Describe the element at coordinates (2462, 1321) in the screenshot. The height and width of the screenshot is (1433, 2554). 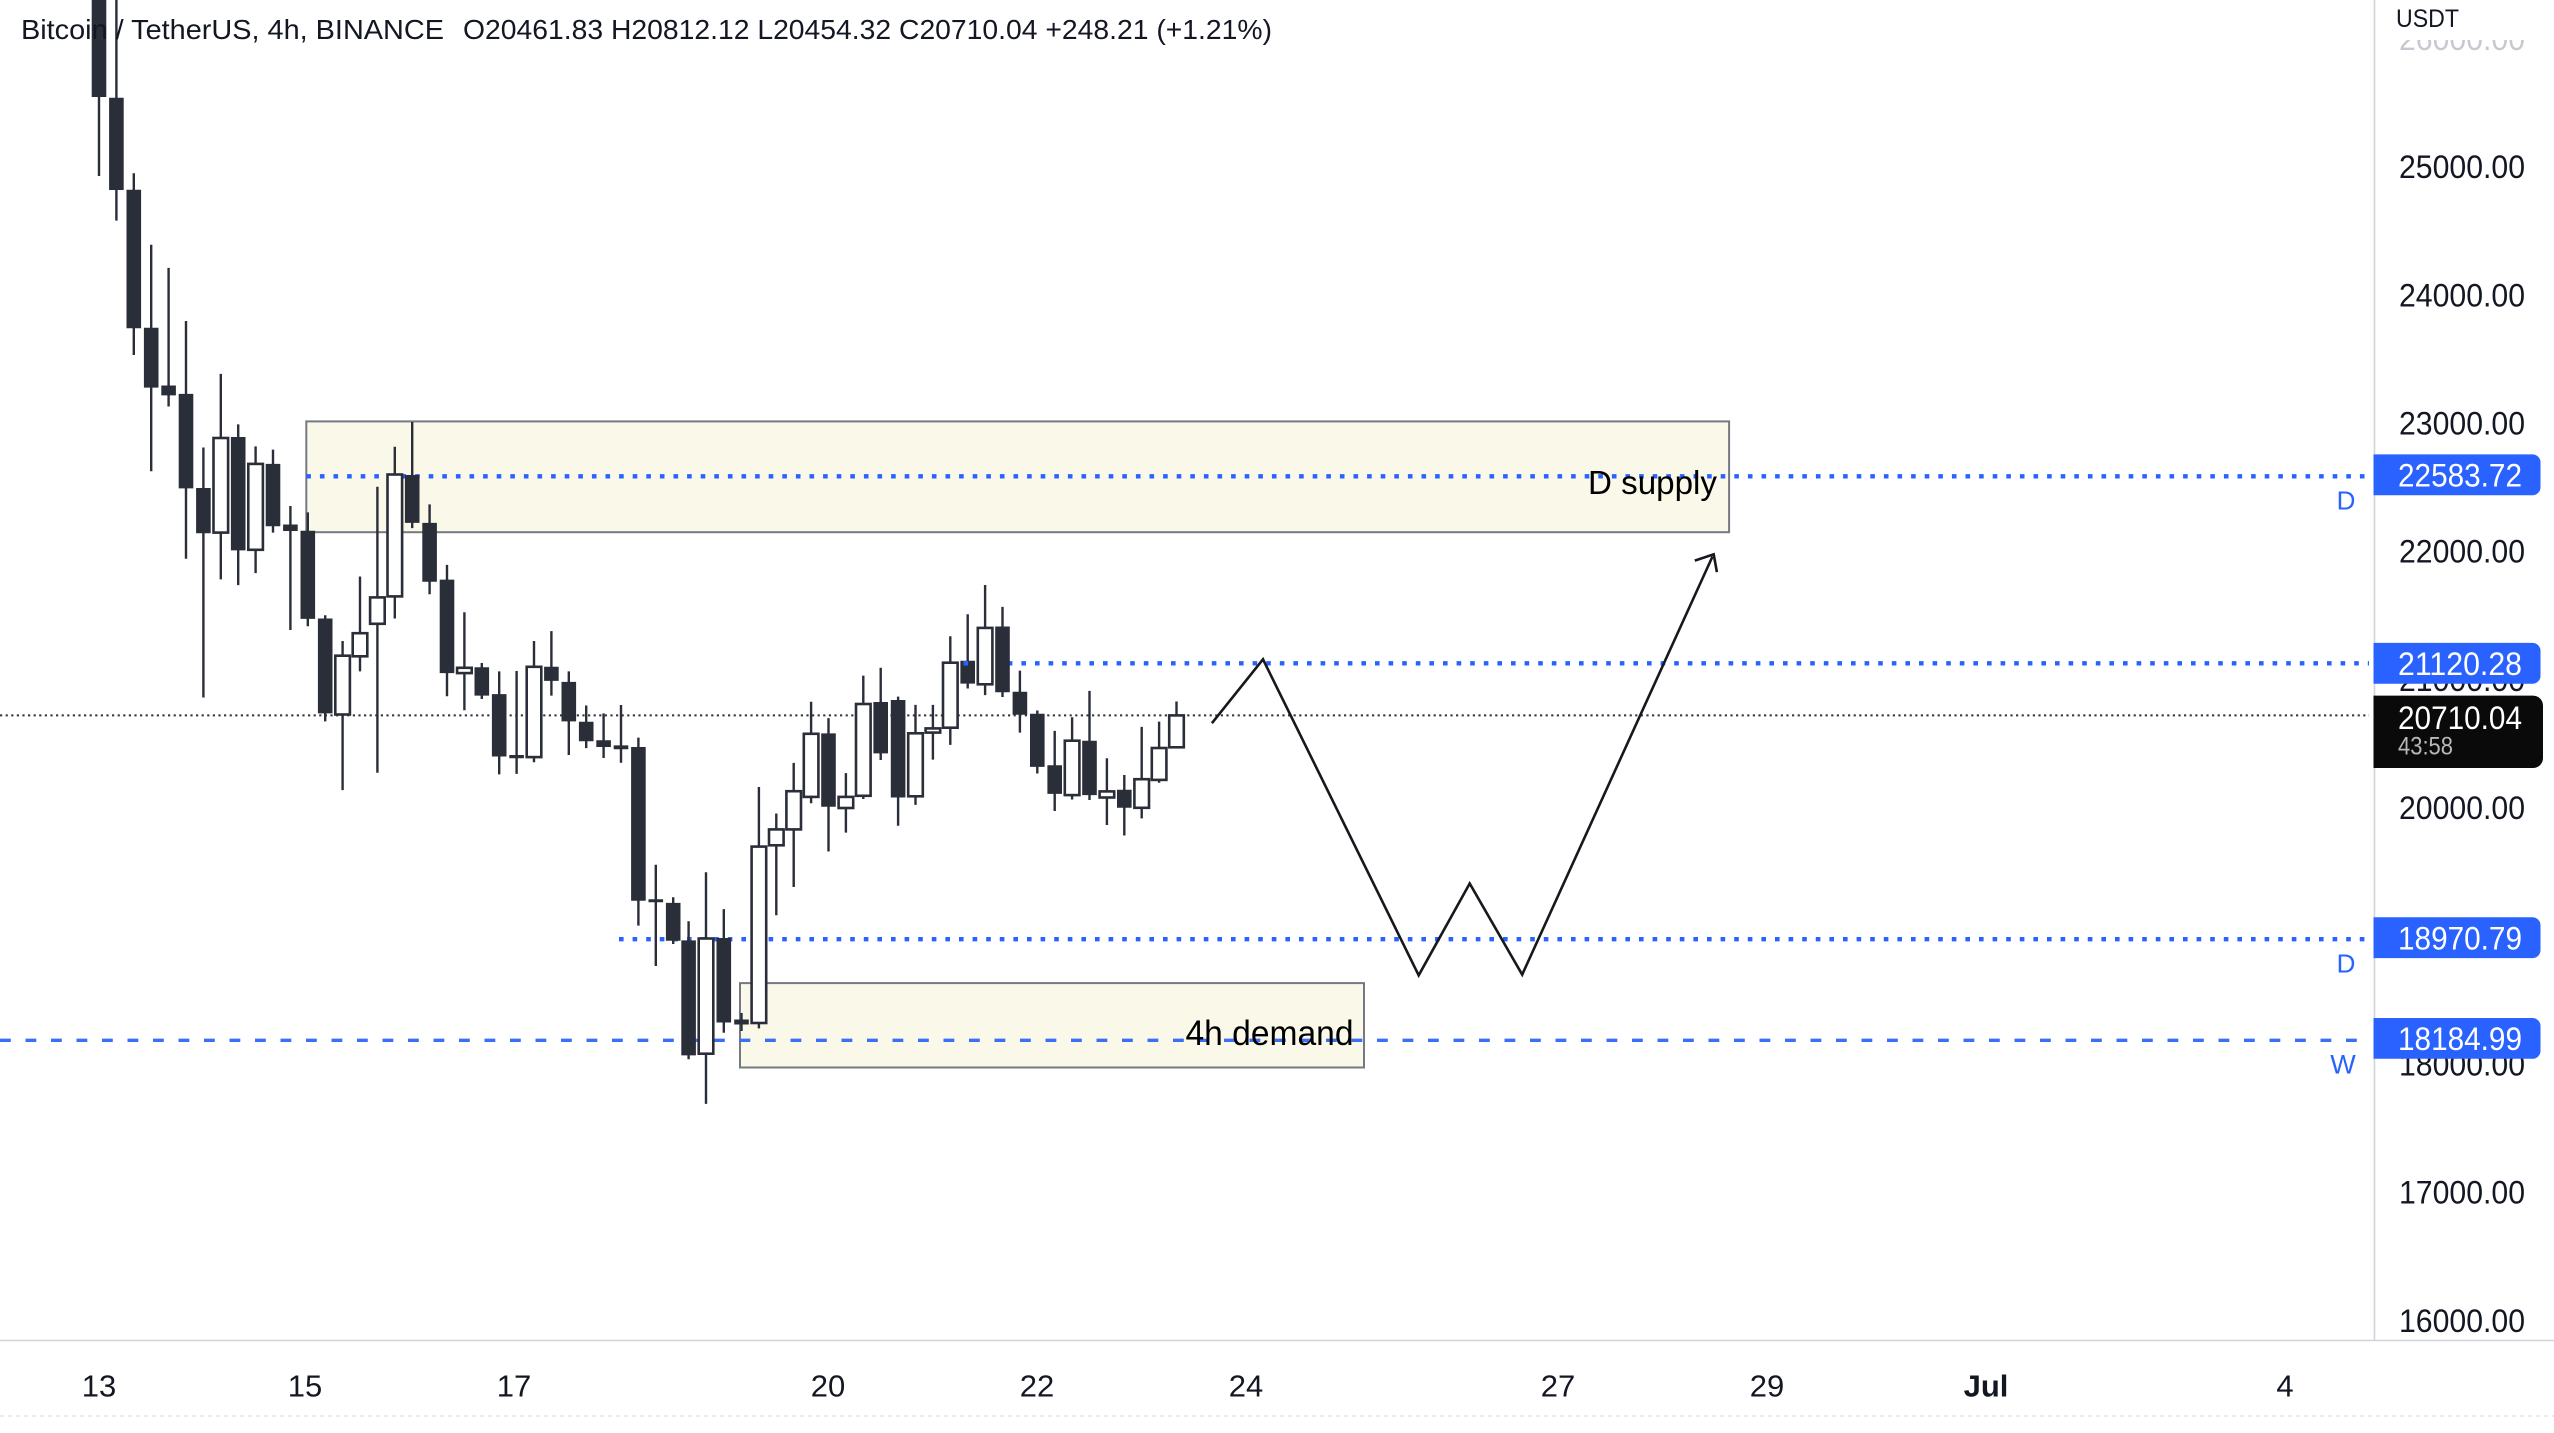
I see `svg-text: 16000.00` at that location.